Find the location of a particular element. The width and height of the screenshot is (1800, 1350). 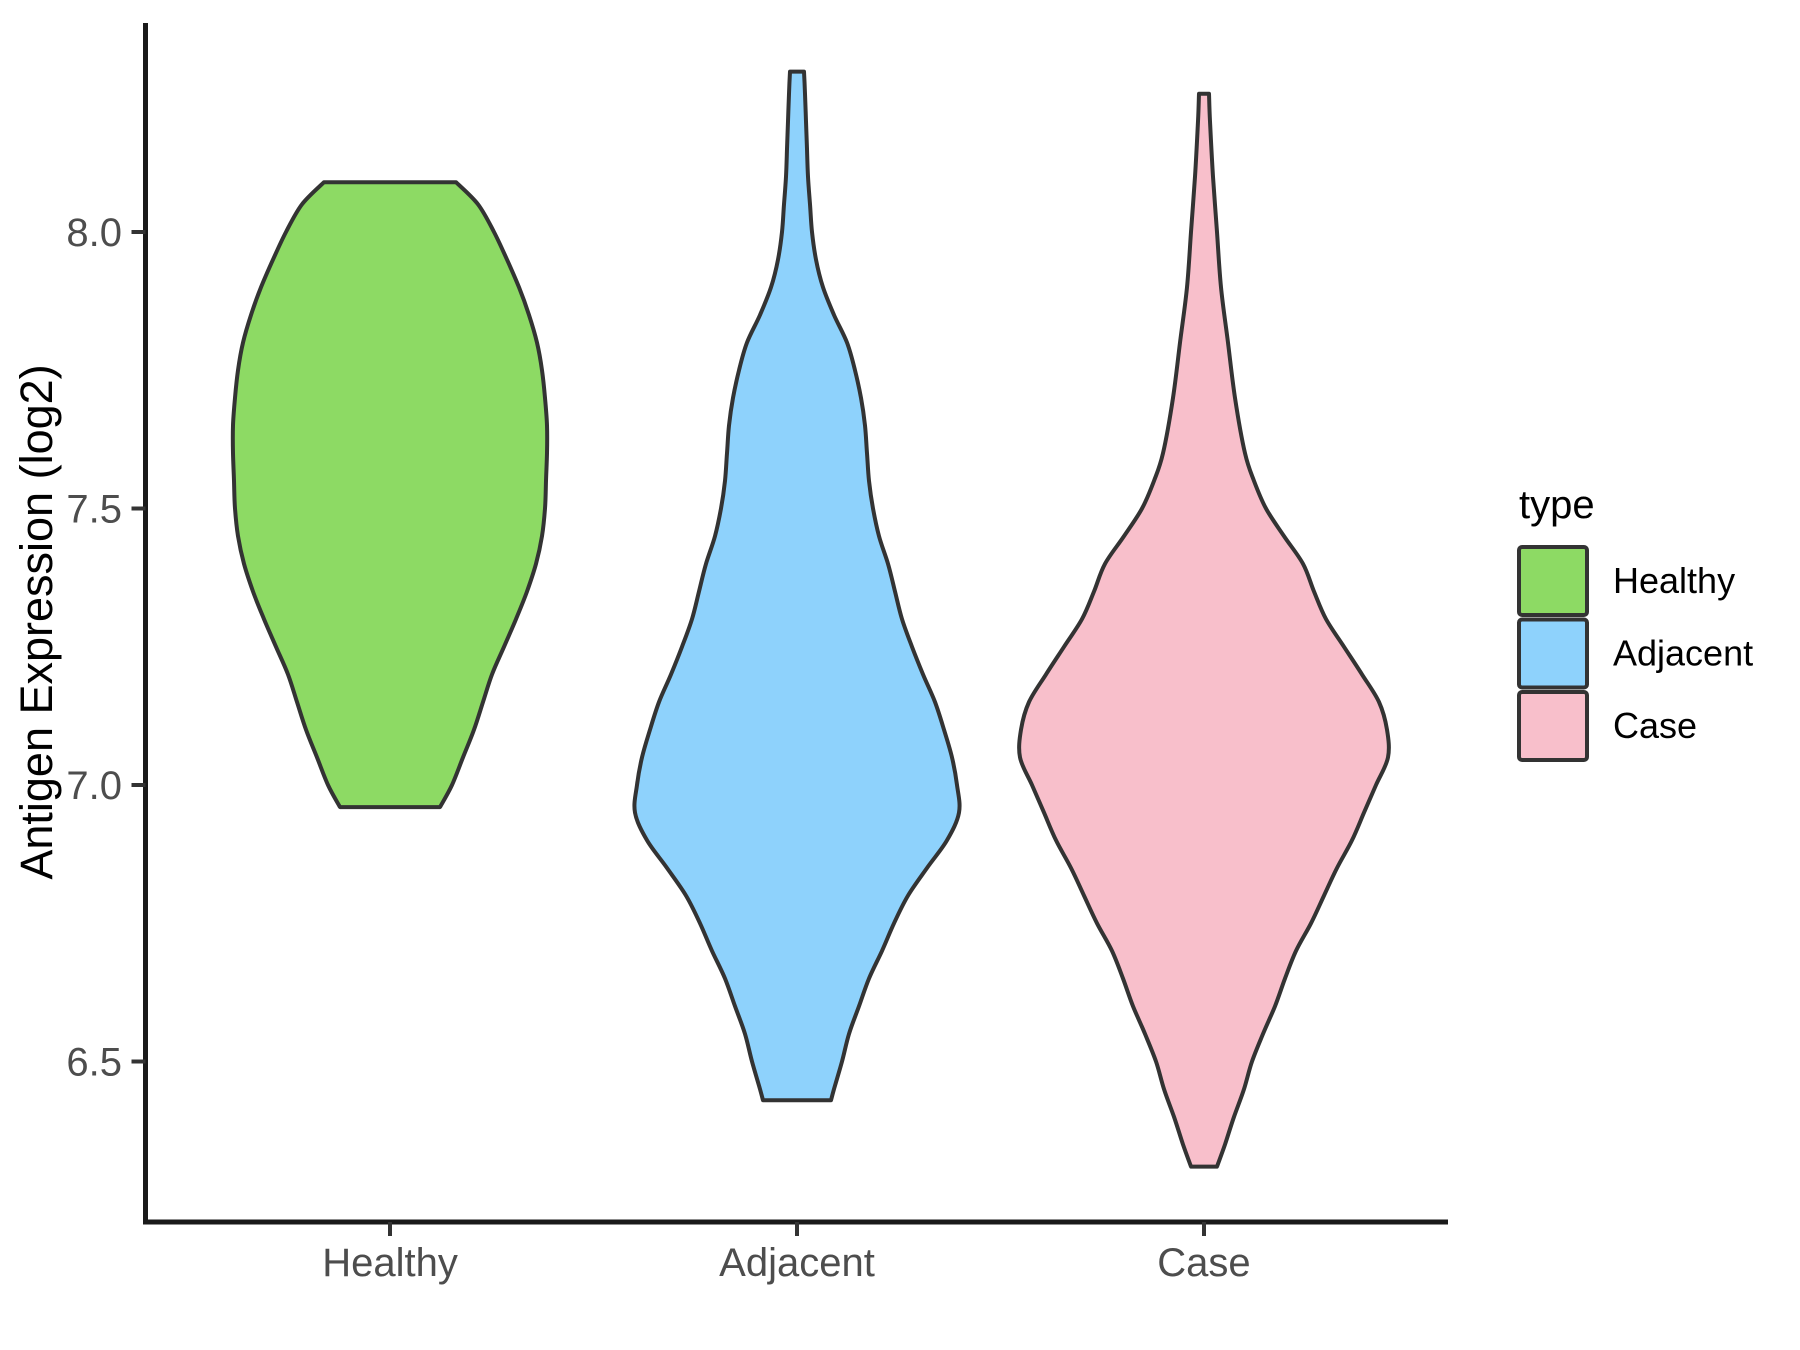

x-tick-label-case: Case is located at coordinates (1203, 1263).